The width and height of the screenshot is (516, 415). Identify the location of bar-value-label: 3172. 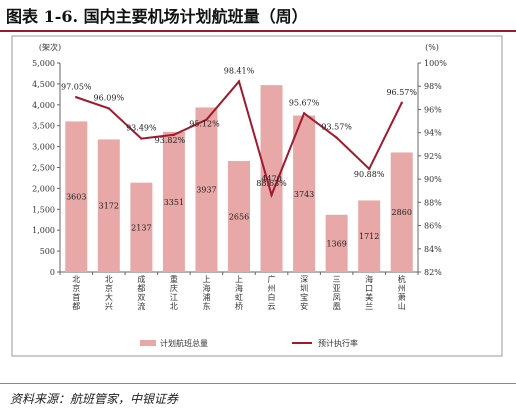
(109, 206).